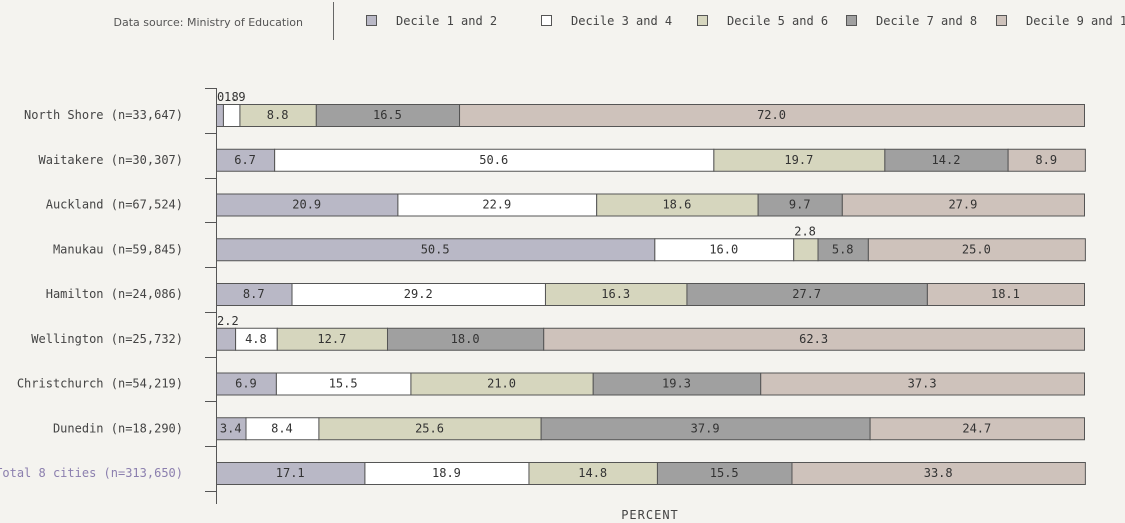  Describe the element at coordinates (114, 294) in the screenshot. I see `category-label: Hamilton (n=24,086)` at that location.